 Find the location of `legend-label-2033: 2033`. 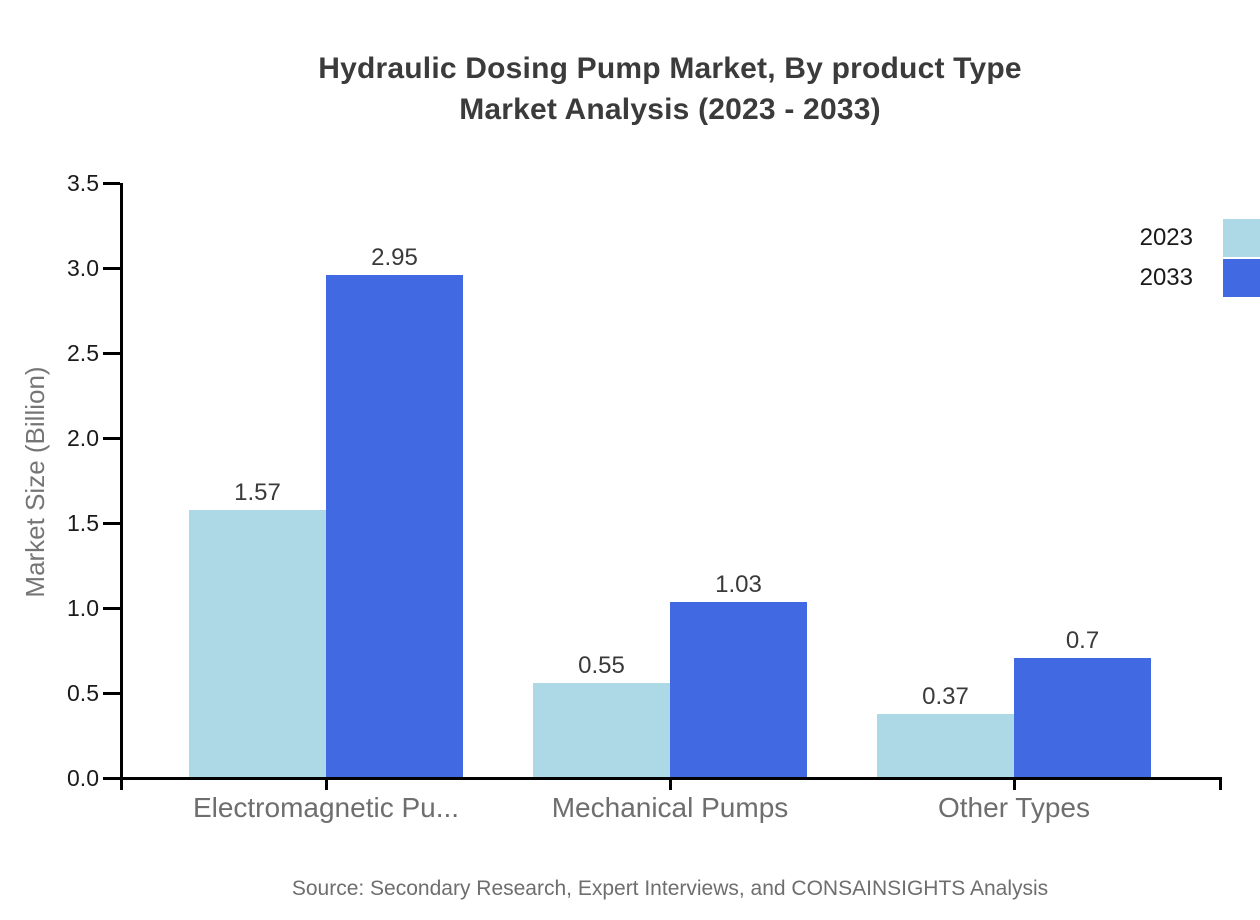

legend-label-2033: 2033 is located at coordinates (1166, 277).